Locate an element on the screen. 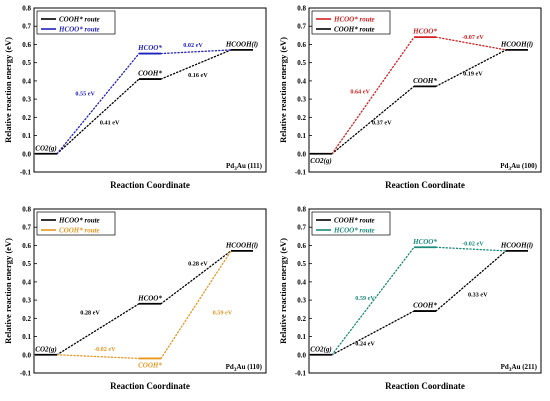  legend: COOH* route HCOO* route is located at coordinates (76, 22).